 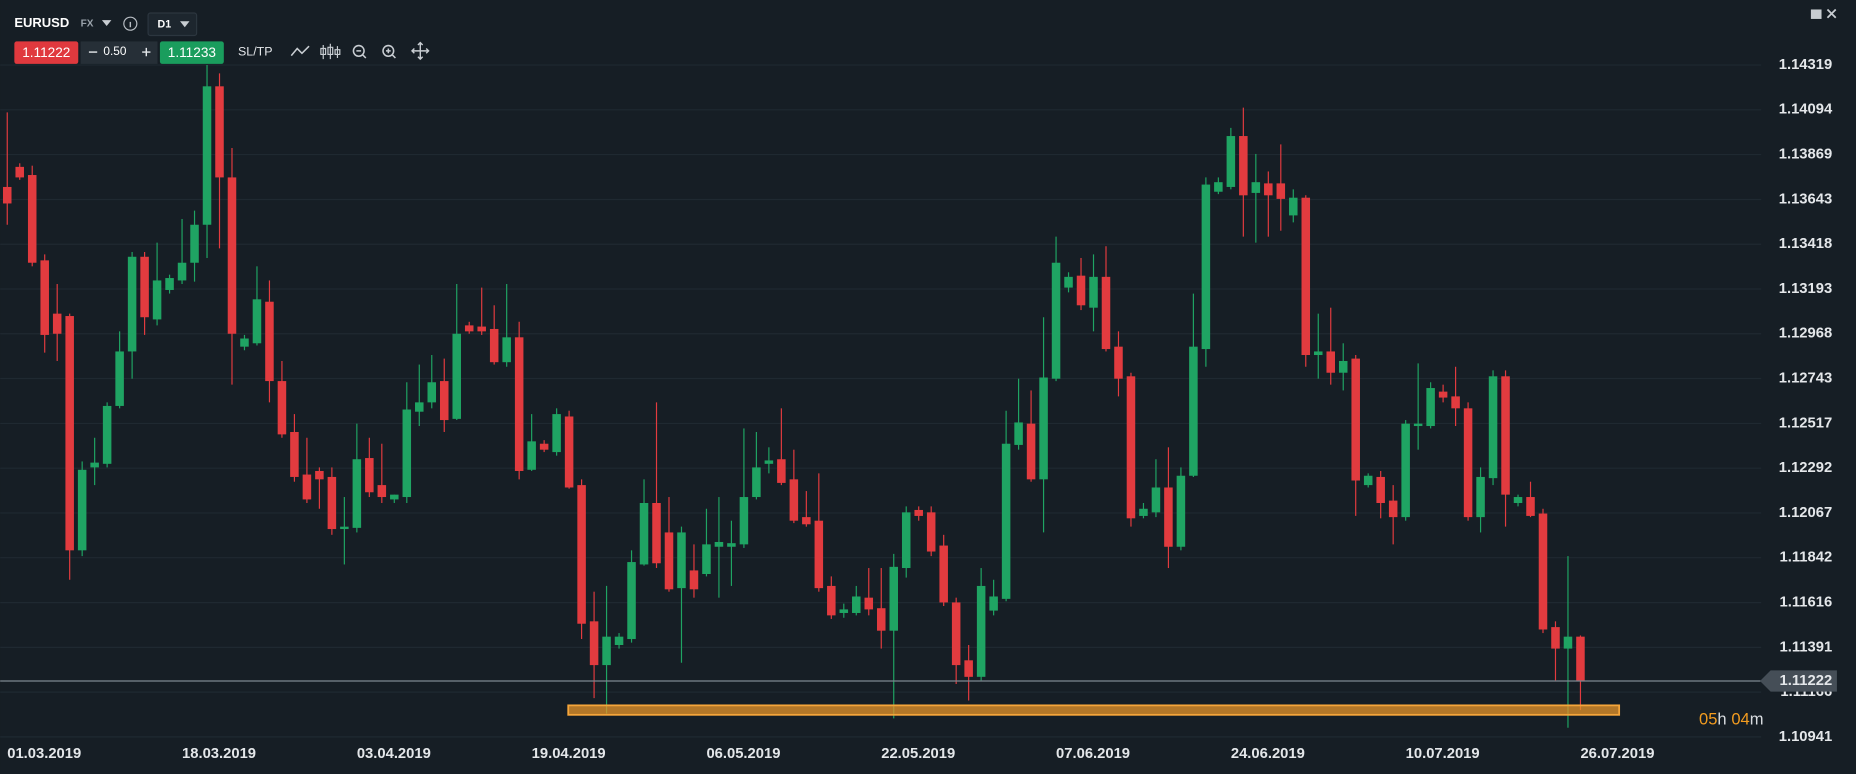 I want to click on zoom-in-icon, so click(x=388, y=50).